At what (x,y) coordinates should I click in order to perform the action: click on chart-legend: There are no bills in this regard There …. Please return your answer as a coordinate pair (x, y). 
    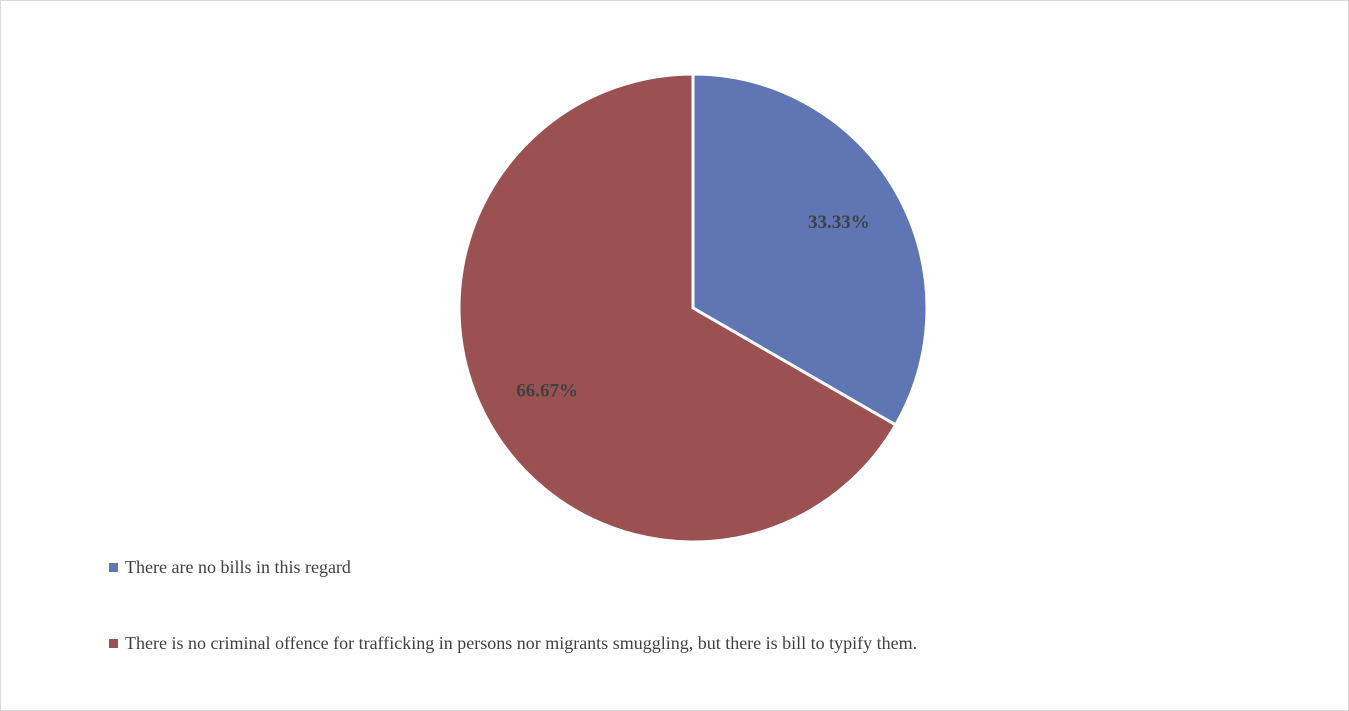
    Looking at the image, I should click on (719, 605).